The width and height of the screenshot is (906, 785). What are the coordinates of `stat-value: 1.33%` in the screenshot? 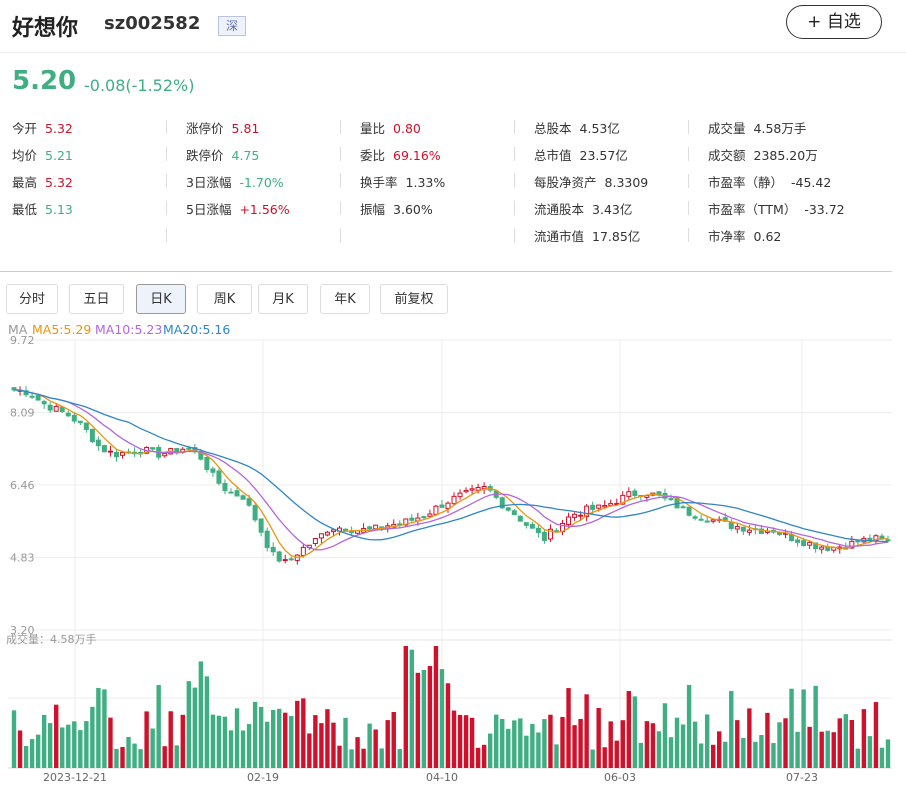 It's located at (425, 182).